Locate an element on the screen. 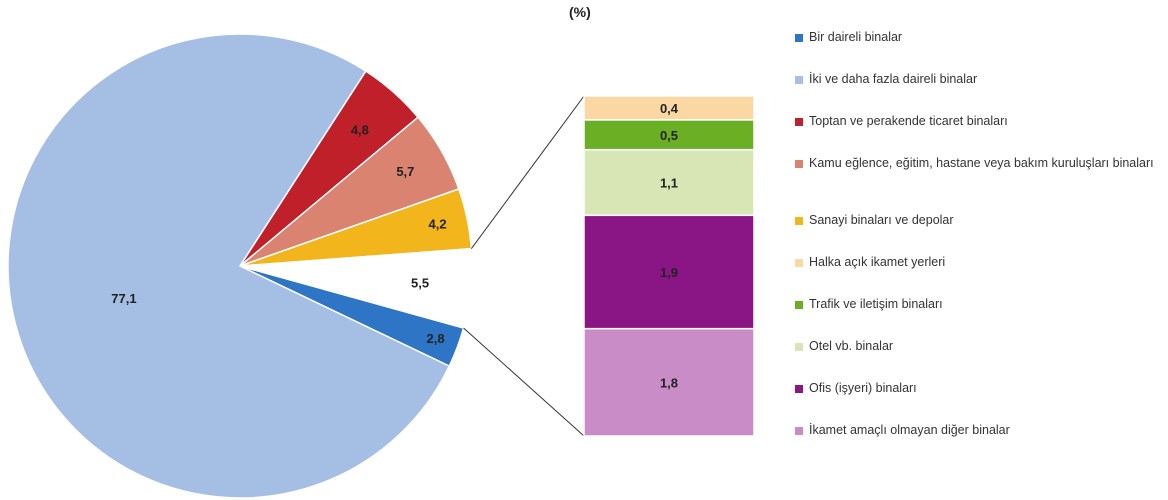 This screenshot has width=1168, height=500. pie-value-label: 4,8 is located at coordinates (360, 129).